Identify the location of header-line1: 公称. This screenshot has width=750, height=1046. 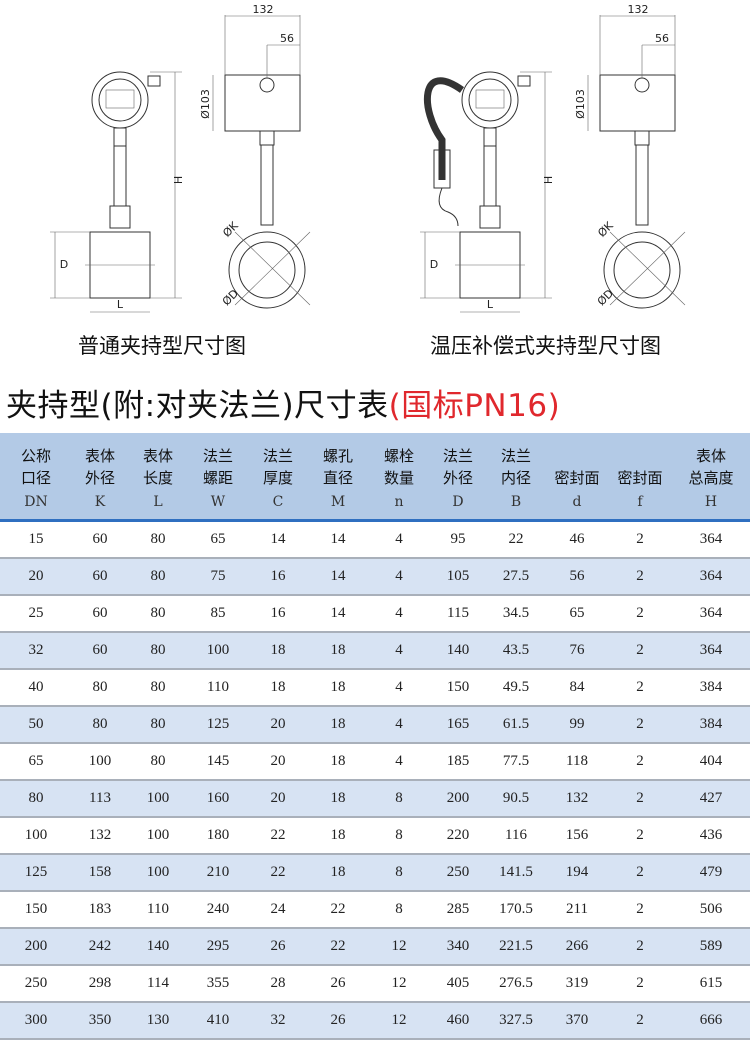
(35, 456).